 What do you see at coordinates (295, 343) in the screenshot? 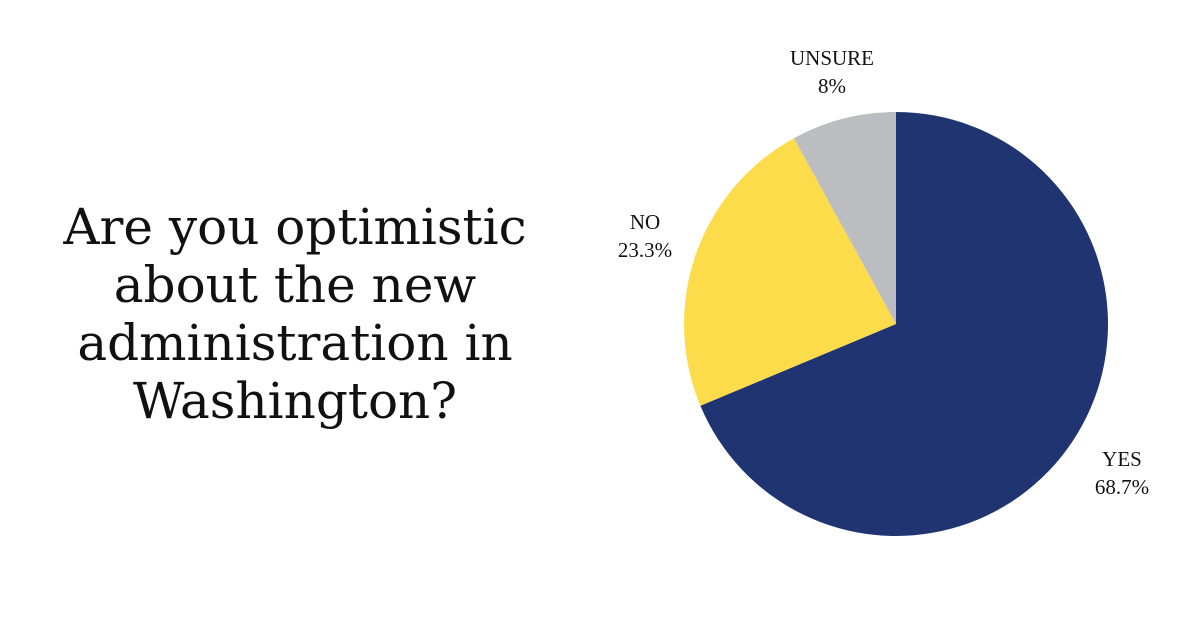
I see `question-line-3: administration in` at bounding box center [295, 343].